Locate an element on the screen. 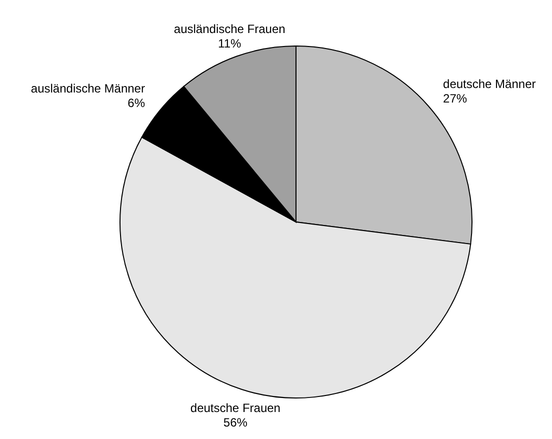  slice-label: ausländische Männer is located at coordinates (87, 89).